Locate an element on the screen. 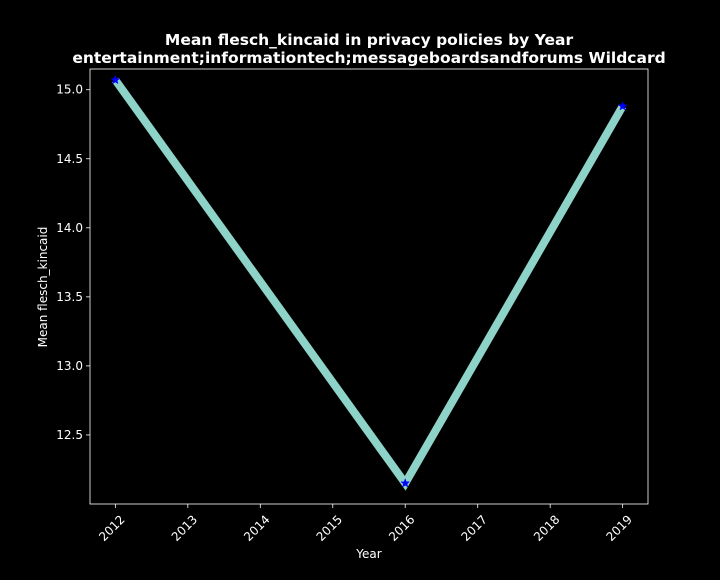 The width and height of the screenshot is (720, 580). y-tick-label: 14.5 is located at coordinates (69, 159).